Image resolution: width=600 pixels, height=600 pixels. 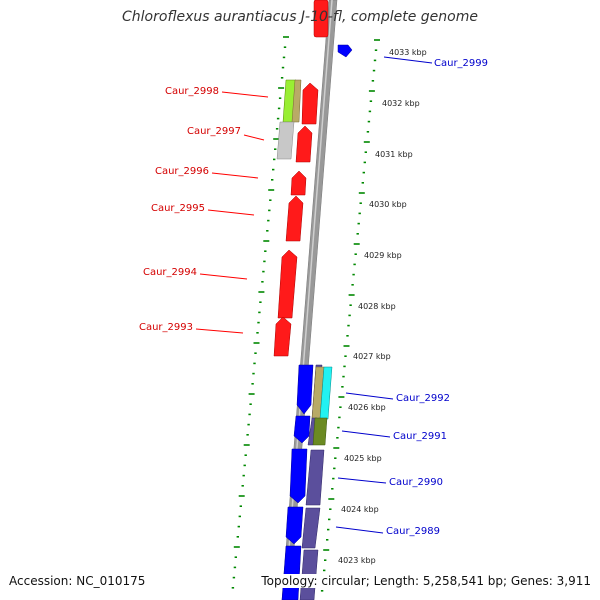 I want to click on kbp-label-4032: 4032 kbp, so click(x=401, y=103).